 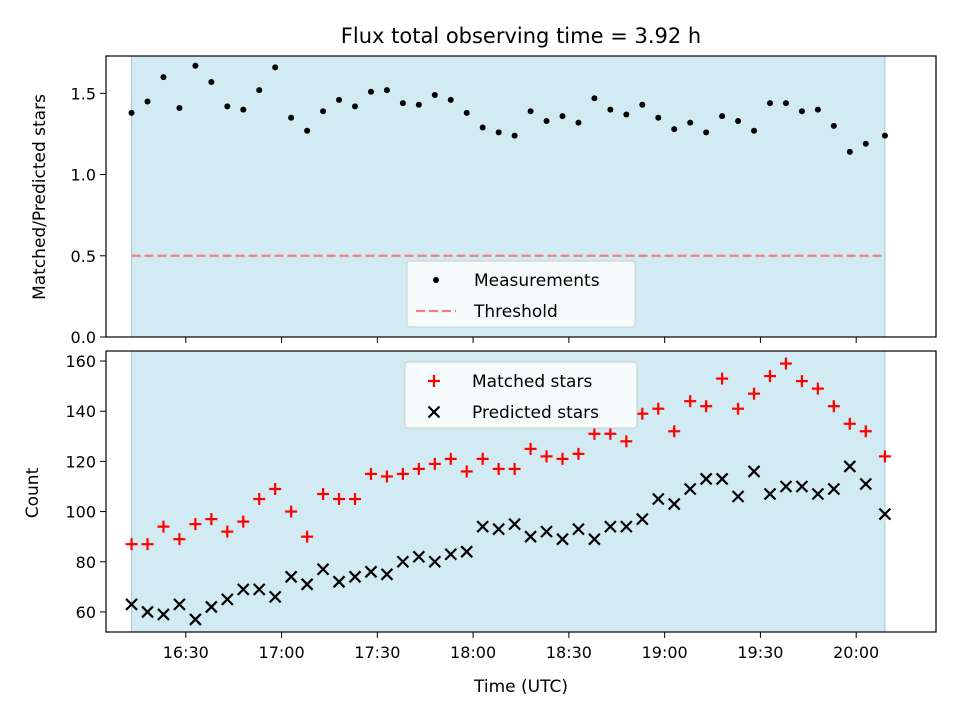 What do you see at coordinates (532, 382) in the screenshot?
I see `legend-label: Matched stars` at bounding box center [532, 382].